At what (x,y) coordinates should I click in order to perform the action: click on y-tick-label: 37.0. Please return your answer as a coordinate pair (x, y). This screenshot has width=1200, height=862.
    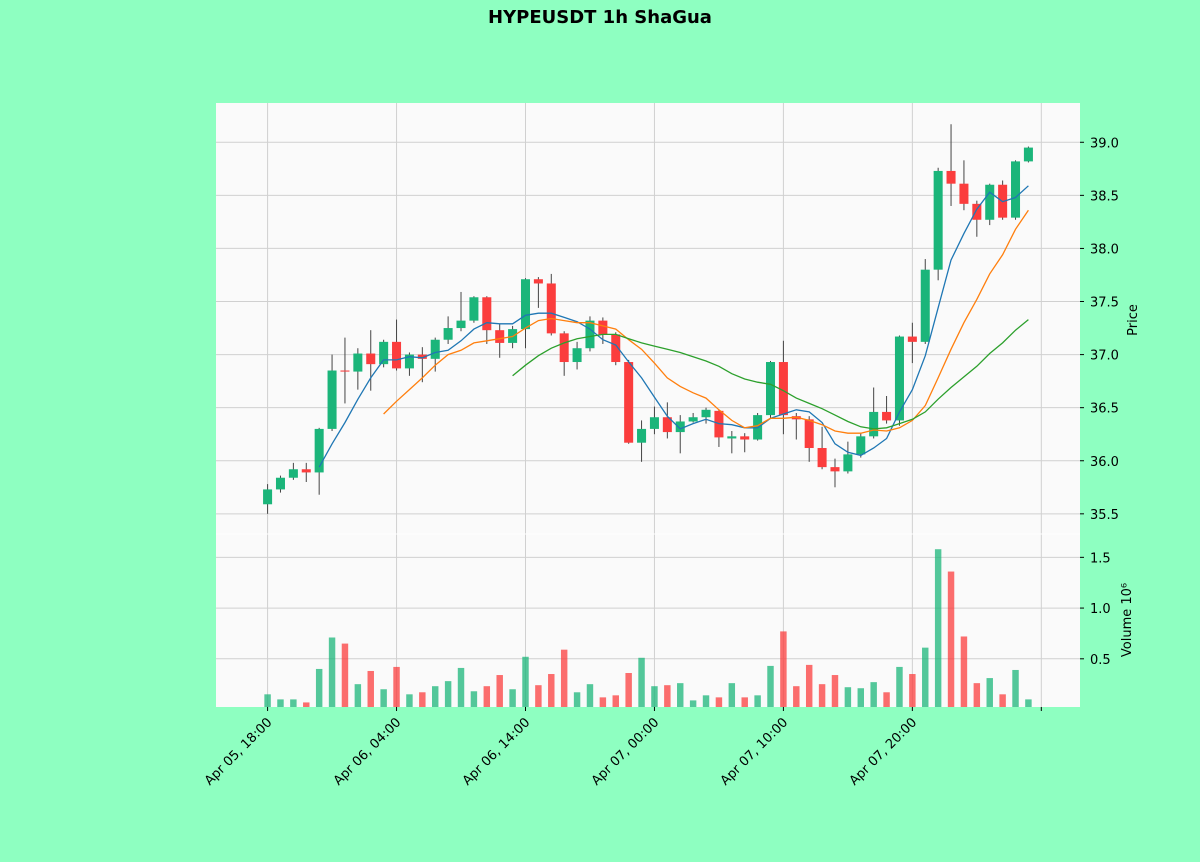
    Looking at the image, I should click on (1104, 356).